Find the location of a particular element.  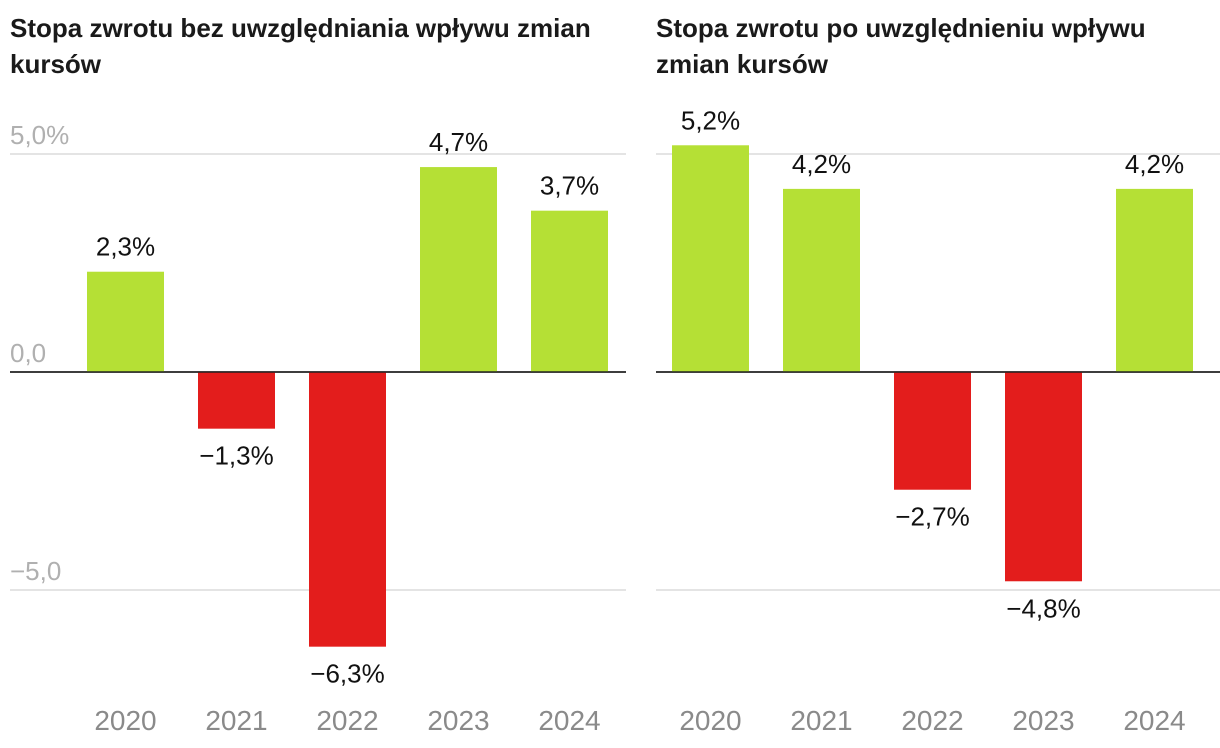

right-xtick-label-2020: 2020 is located at coordinates (710, 720).